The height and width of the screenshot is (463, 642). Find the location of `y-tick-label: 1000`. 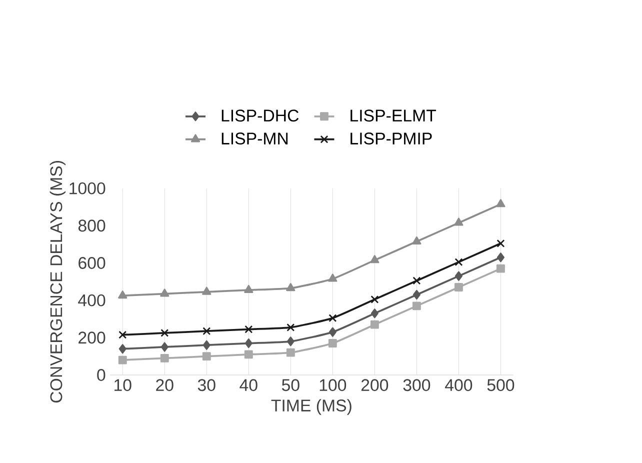

y-tick-label: 1000 is located at coordinates (88, 188).